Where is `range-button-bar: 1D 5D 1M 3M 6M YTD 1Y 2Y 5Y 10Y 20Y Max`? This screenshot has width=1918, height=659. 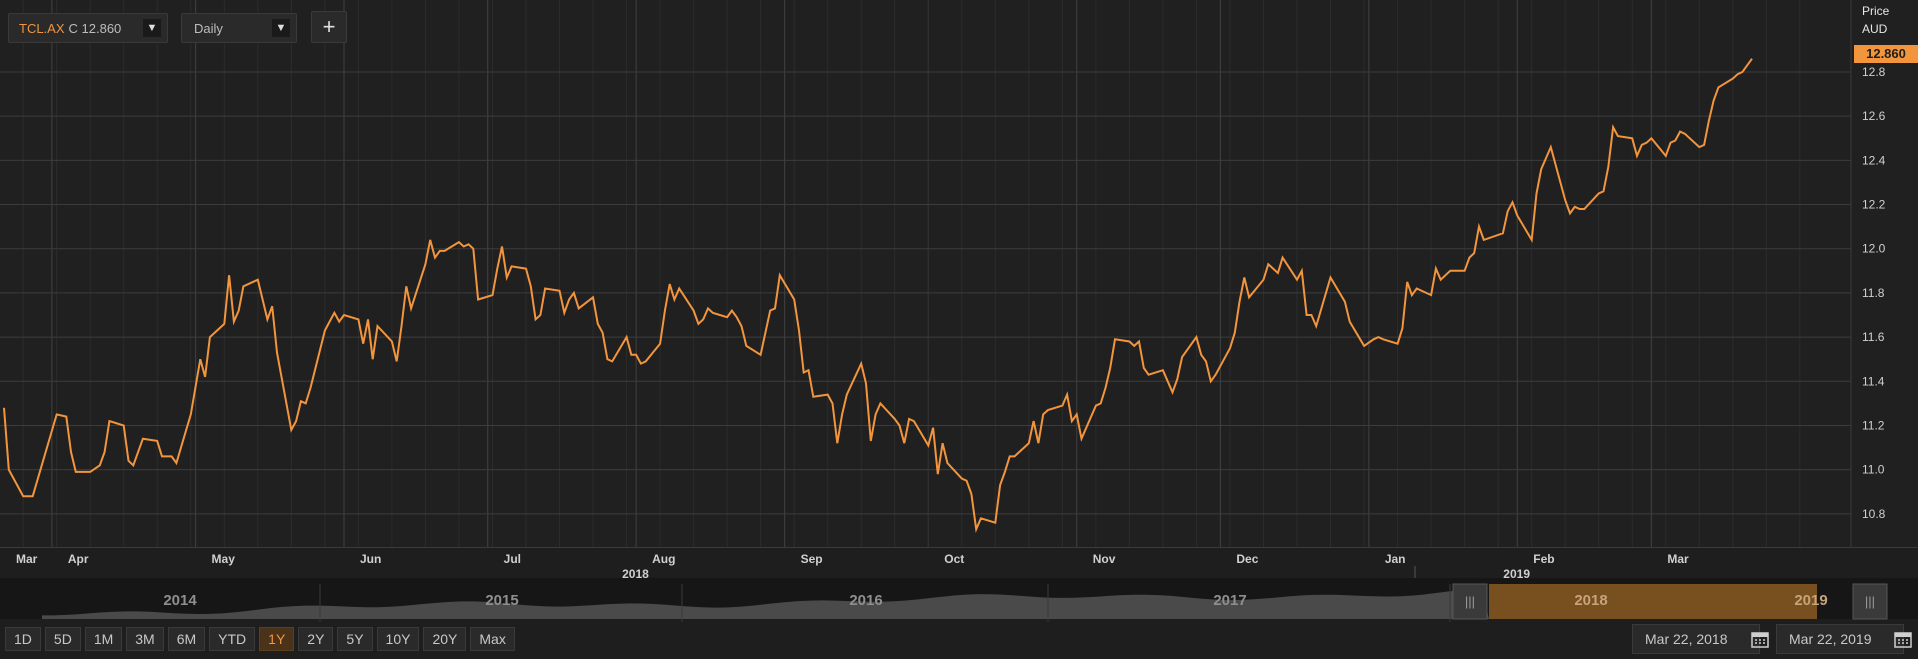 range-button-bar: 1D 5D 1M 3M 6M YTD 1Y 2Y 5Y 10Y 20Y Max is located at coordinates (260, 639).